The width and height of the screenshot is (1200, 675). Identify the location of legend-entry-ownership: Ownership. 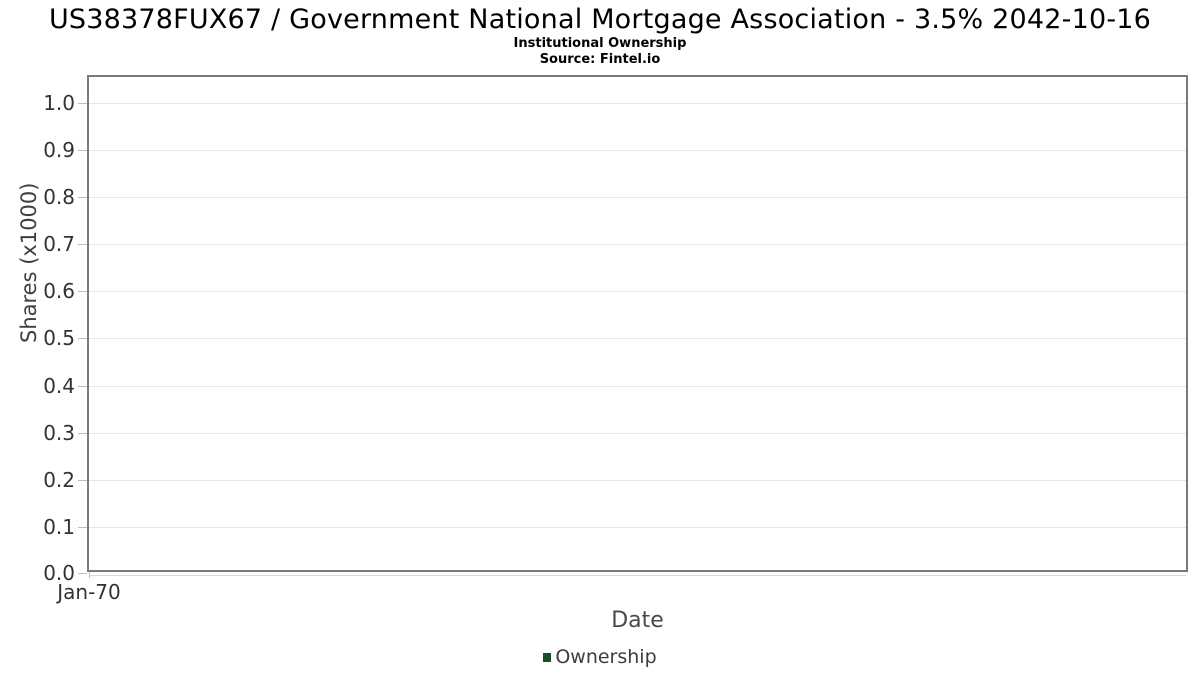
(600, 657).